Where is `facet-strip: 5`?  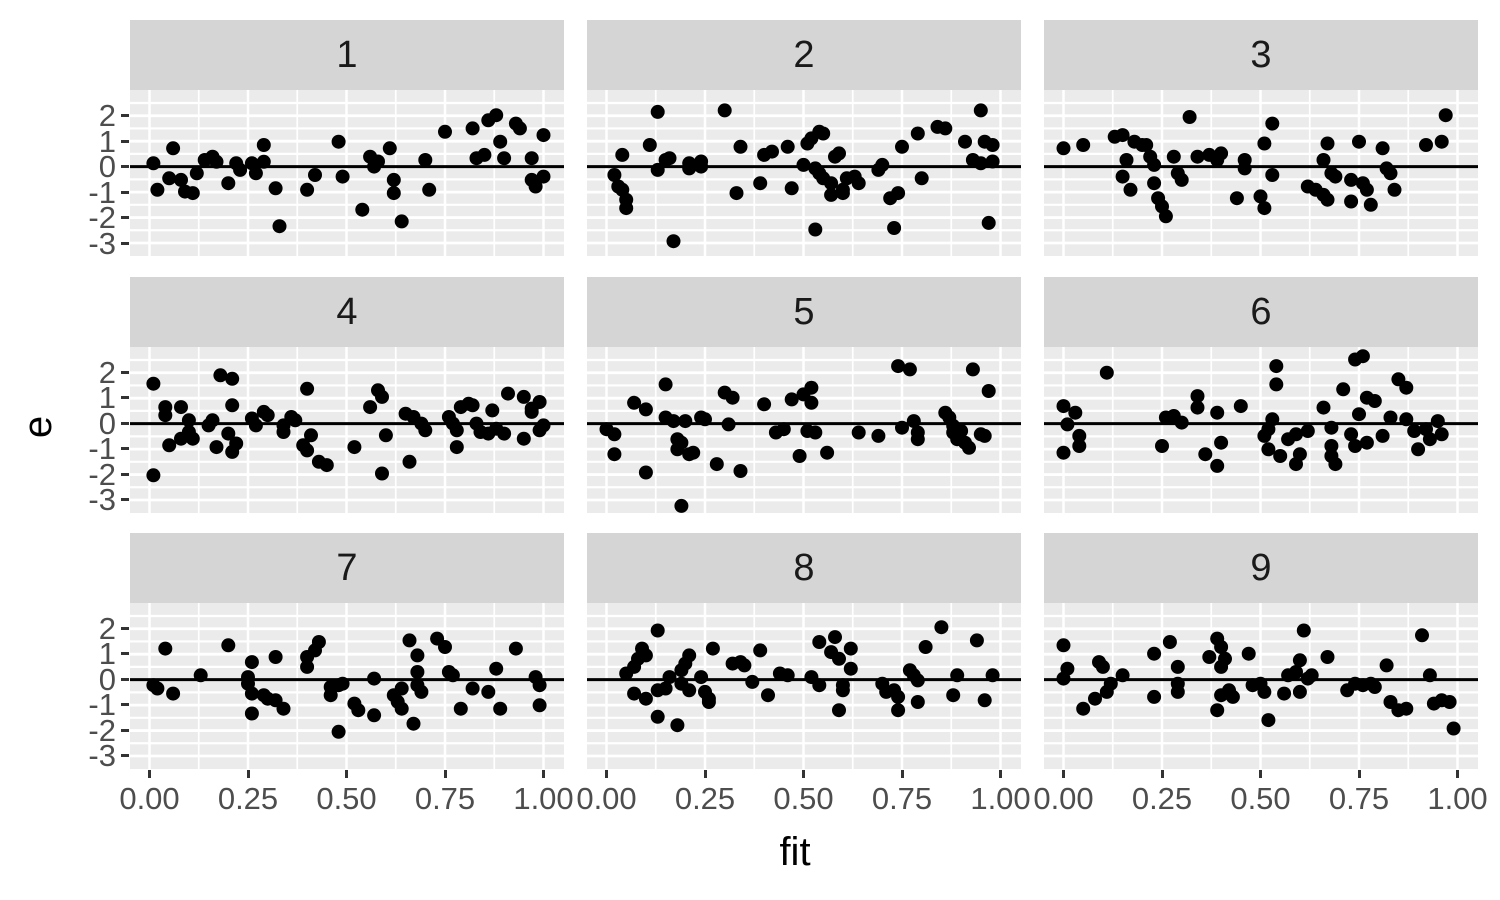
facet-strip: 5 is located at coordinates (804, 311).